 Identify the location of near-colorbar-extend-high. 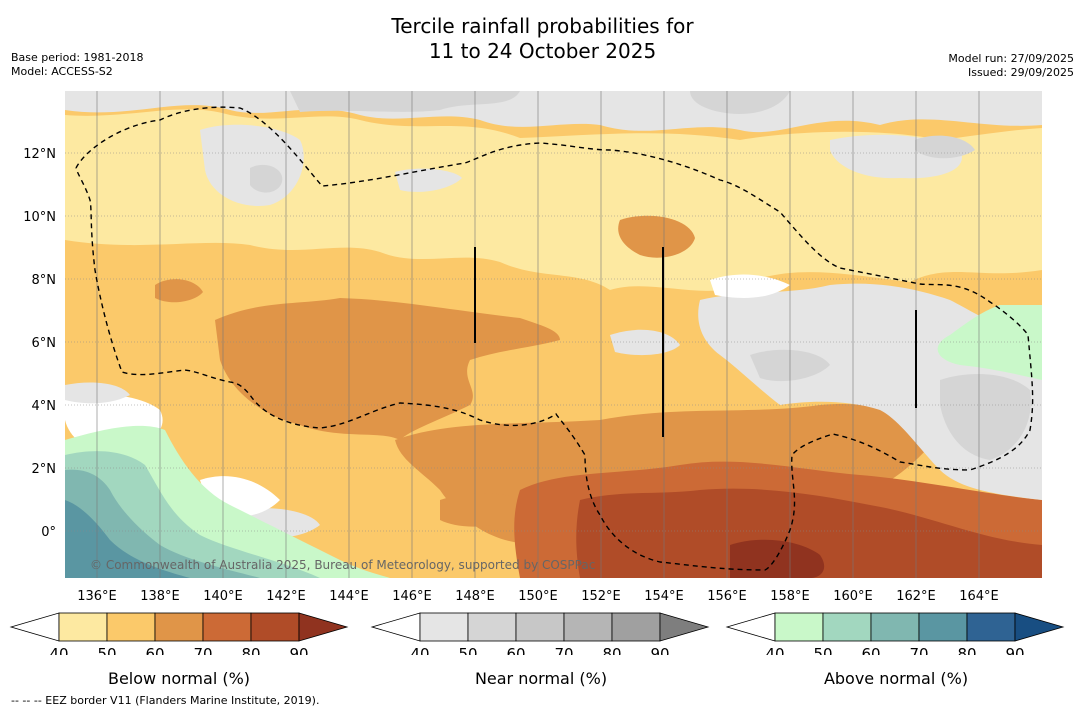
(684, 627).